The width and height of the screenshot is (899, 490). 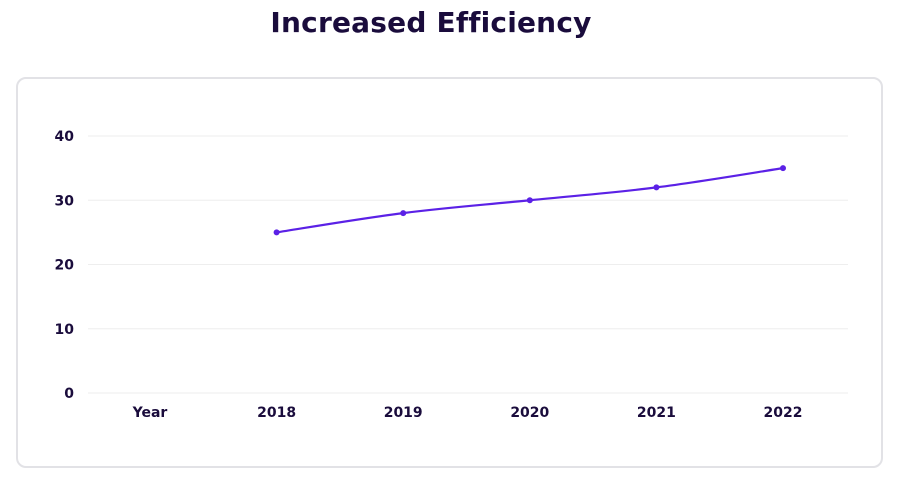 I want to click on y-tick-label: 10, so click(x=65, y=330).